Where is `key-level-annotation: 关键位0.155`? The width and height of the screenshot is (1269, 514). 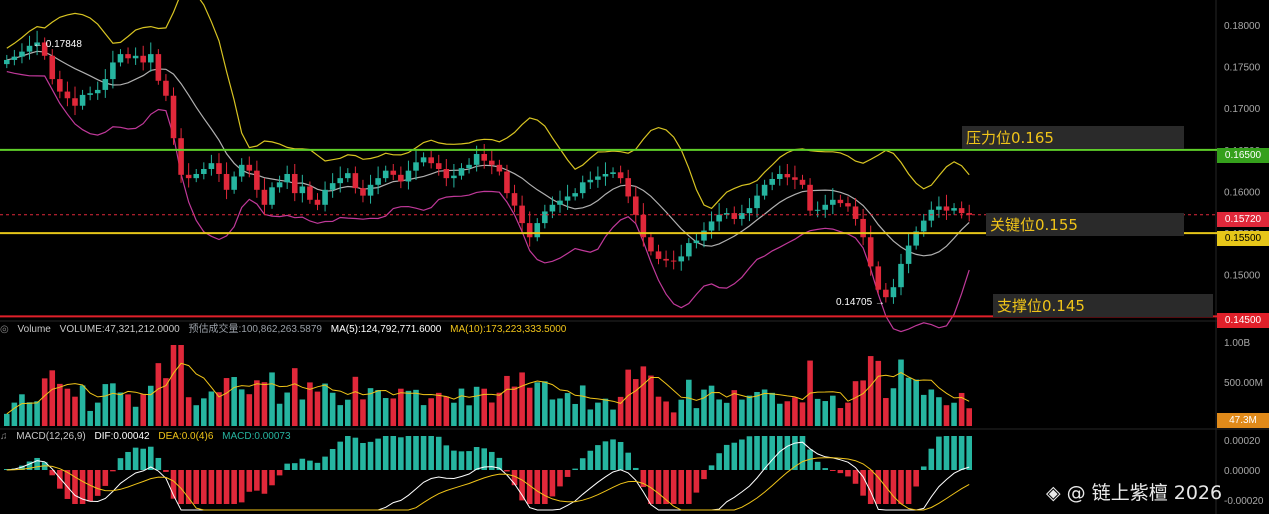 key-level-annotation: 关键位0.155 is located at coordinates (1085, 224).